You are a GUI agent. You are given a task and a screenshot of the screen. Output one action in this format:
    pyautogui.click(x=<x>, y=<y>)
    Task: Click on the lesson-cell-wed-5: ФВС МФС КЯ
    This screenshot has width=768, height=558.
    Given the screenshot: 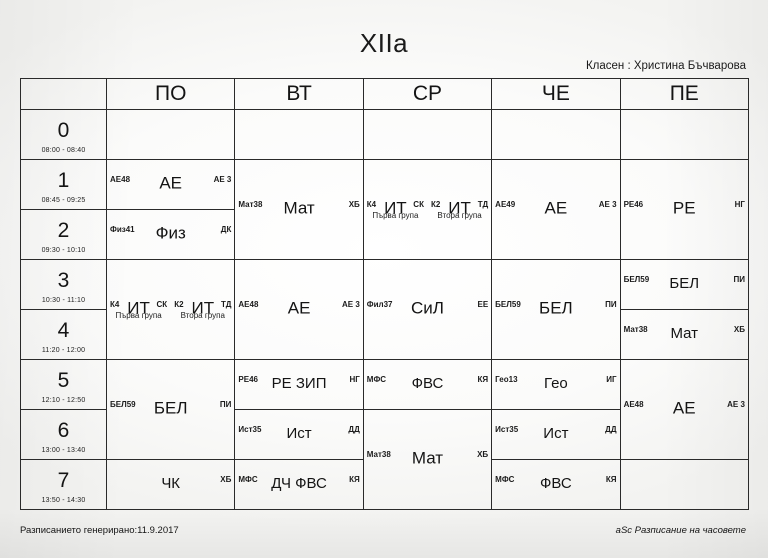 What is the action you would take?
    pyautogui.click(x=427, y=384)
    